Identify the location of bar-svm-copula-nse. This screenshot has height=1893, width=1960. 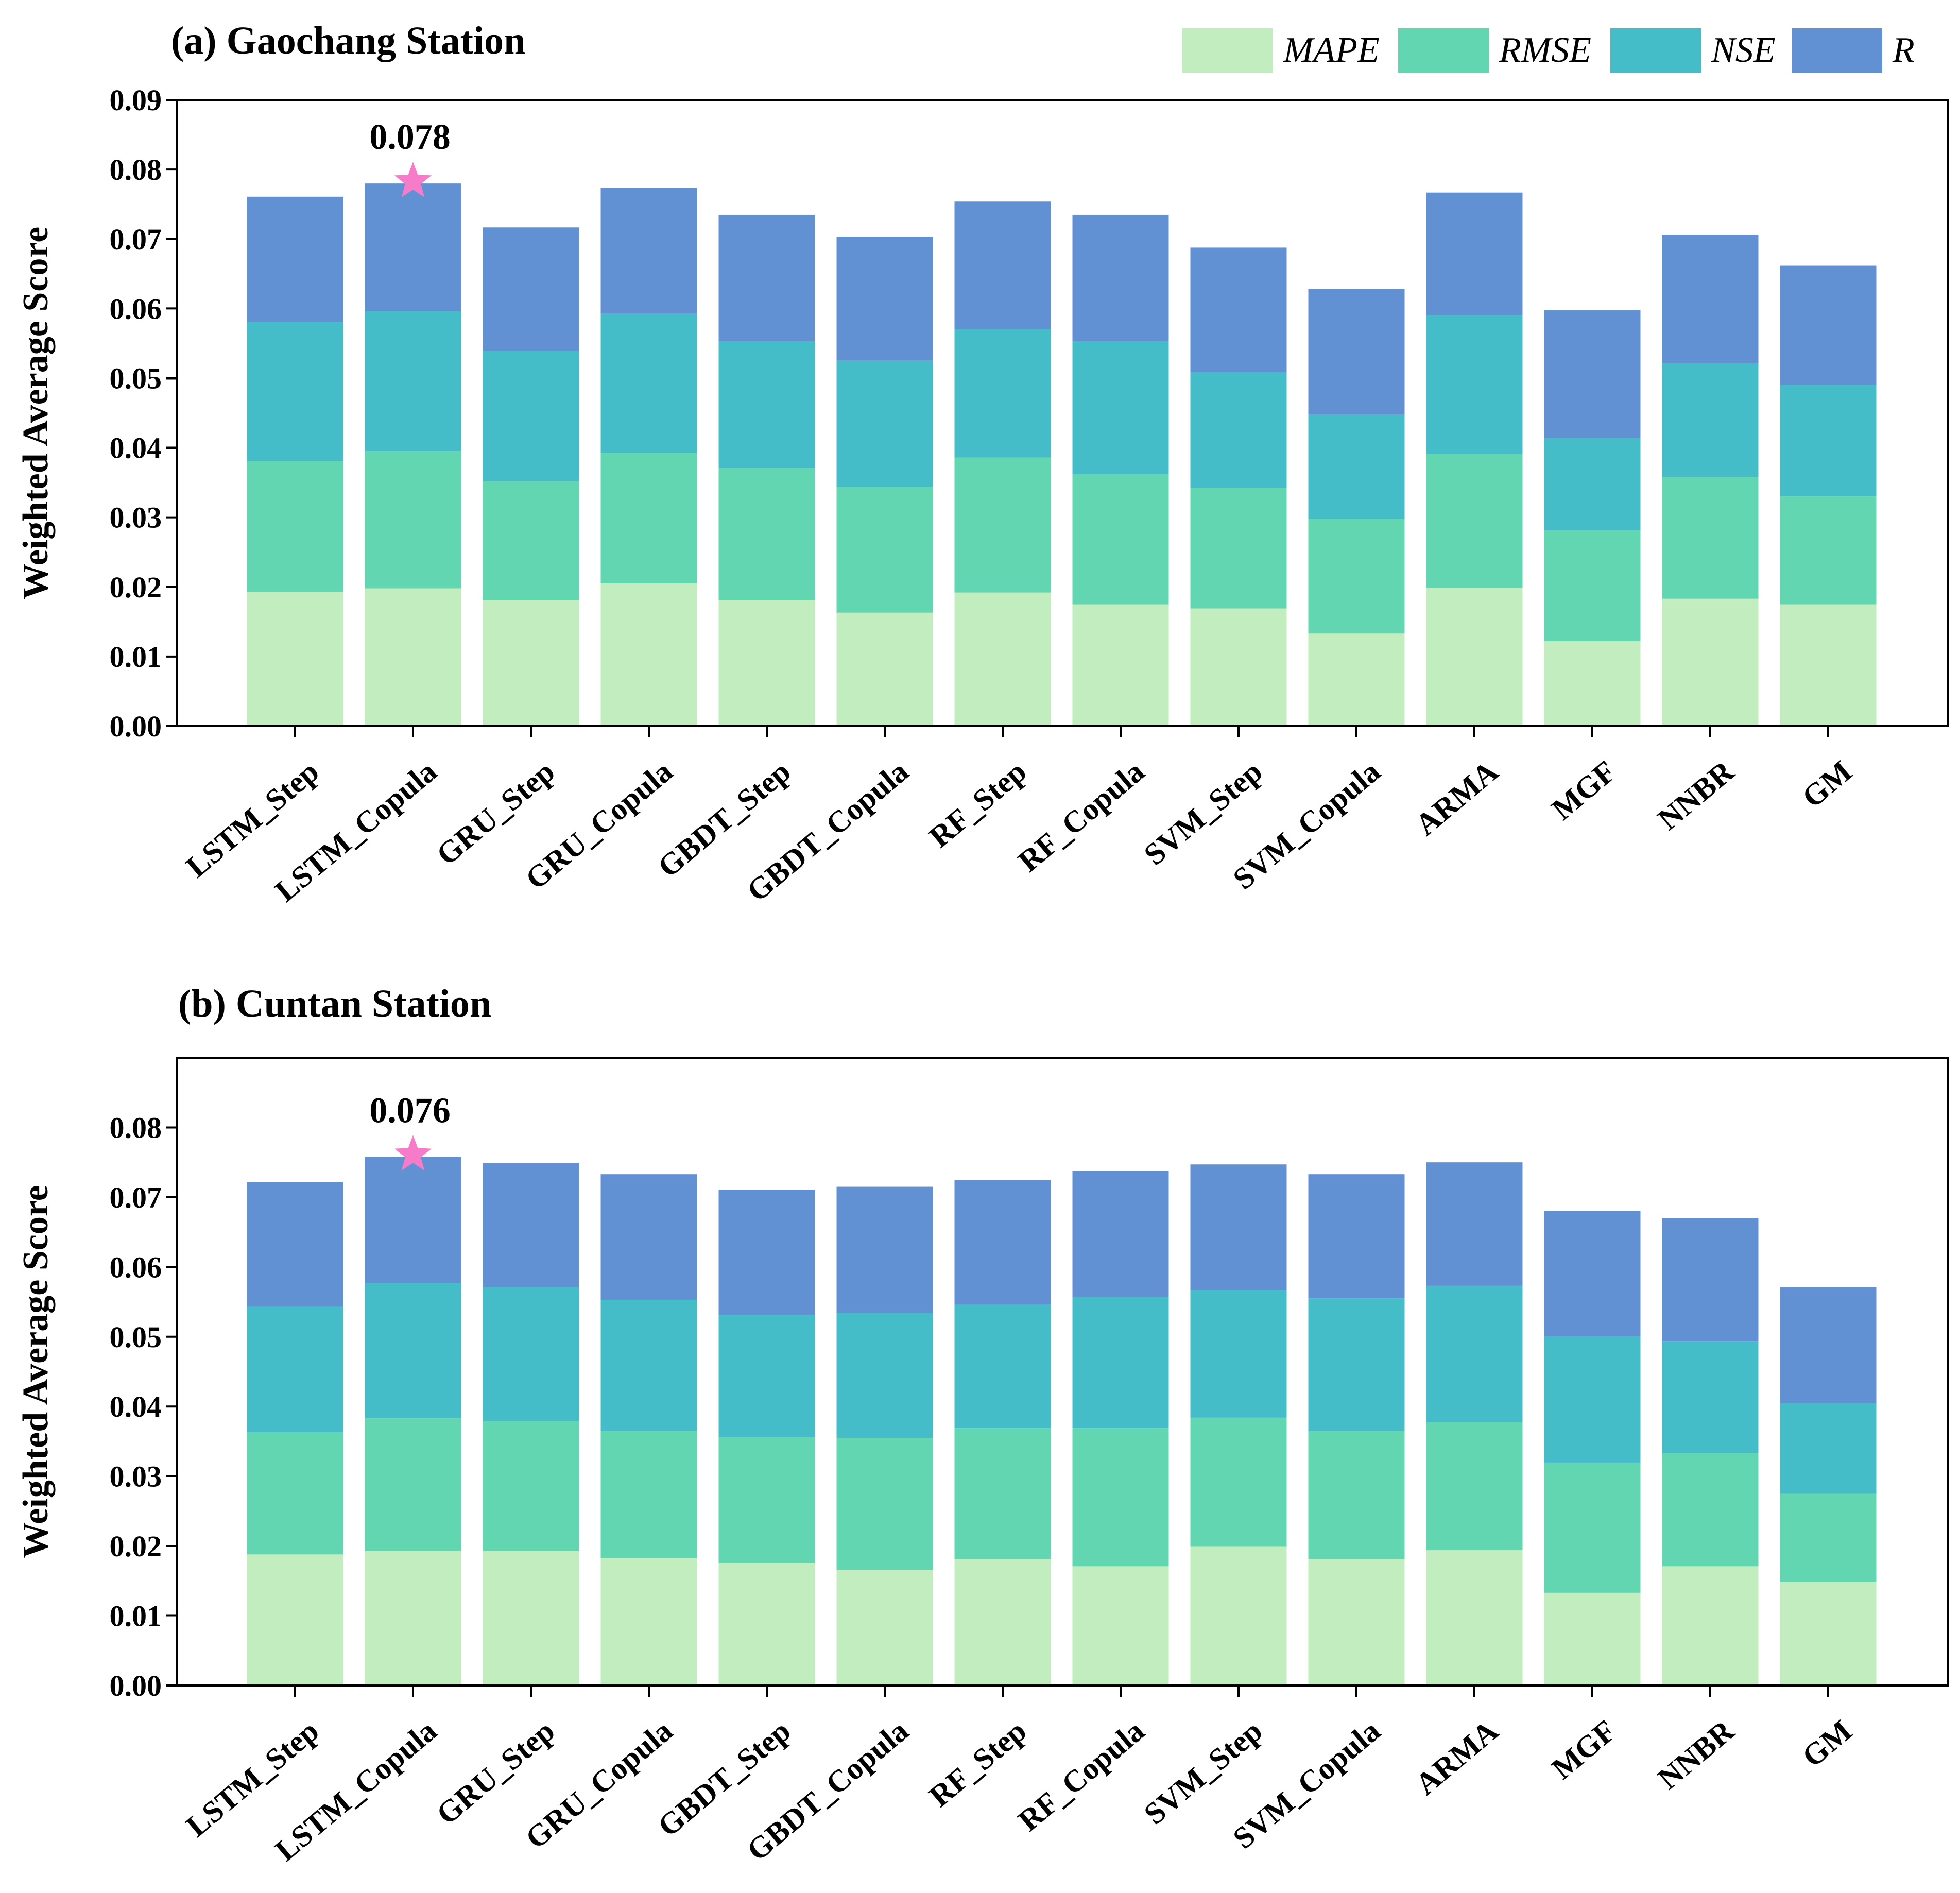
(1356, 466).